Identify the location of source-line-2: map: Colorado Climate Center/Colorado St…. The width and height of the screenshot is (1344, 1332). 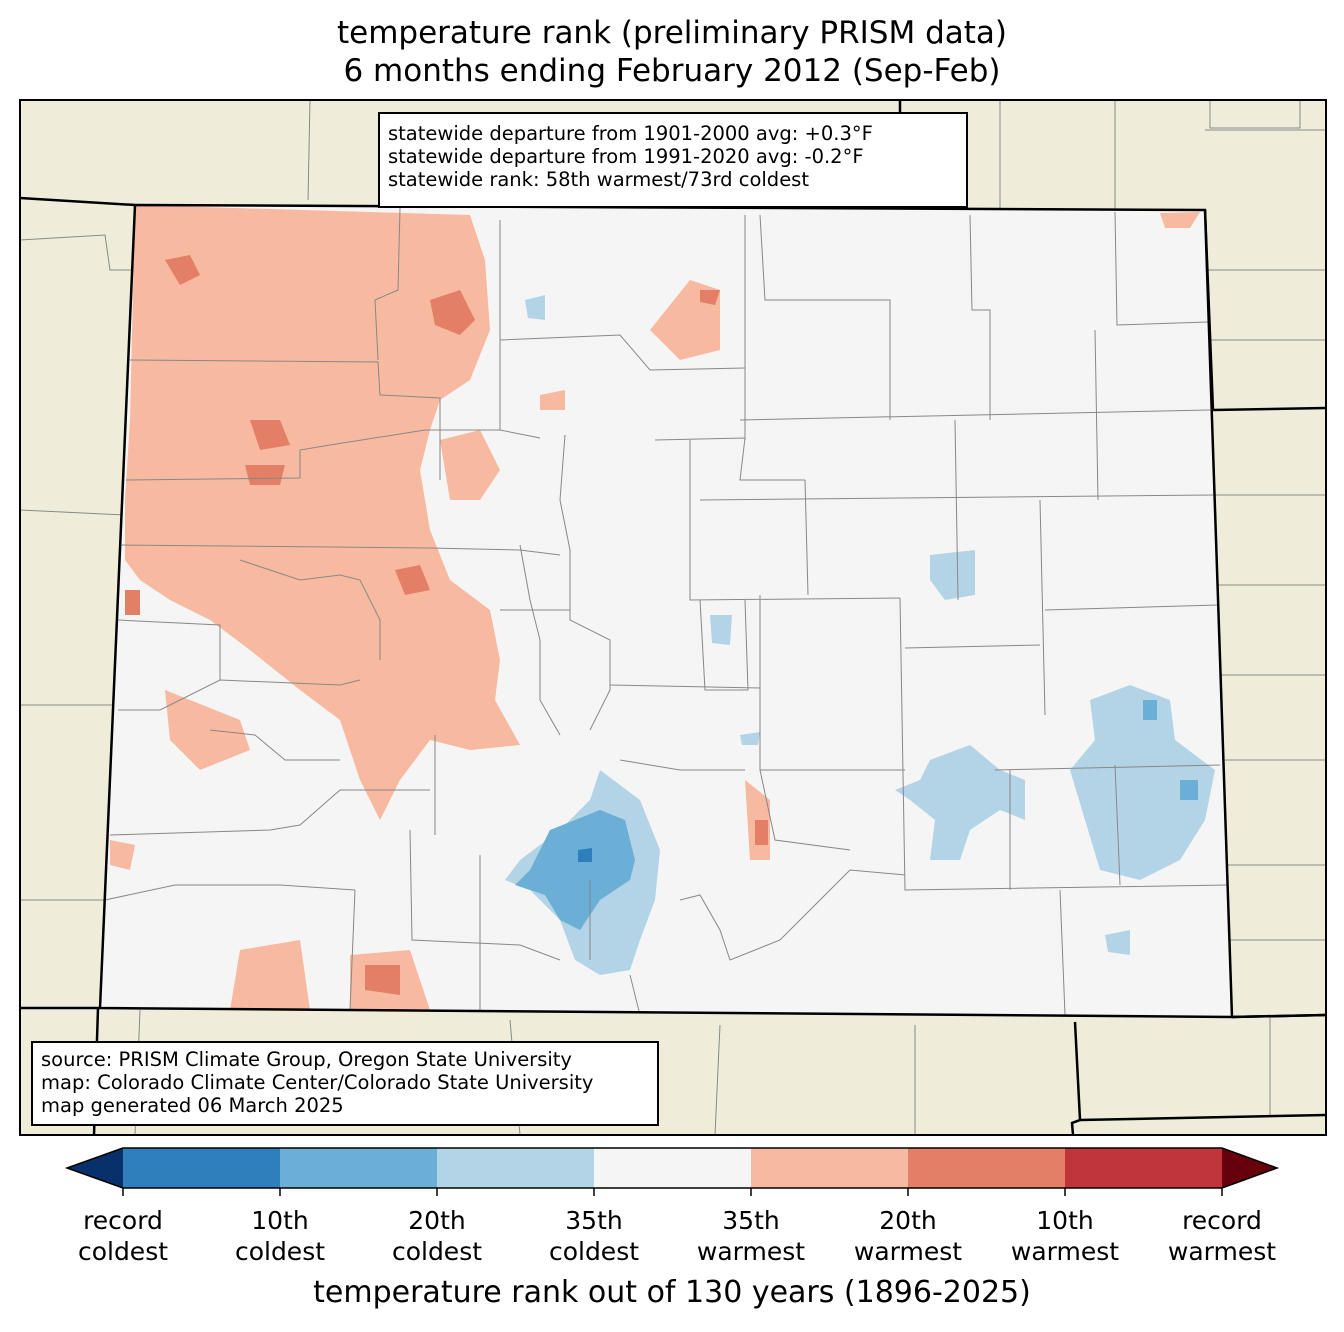
(317, 1082).